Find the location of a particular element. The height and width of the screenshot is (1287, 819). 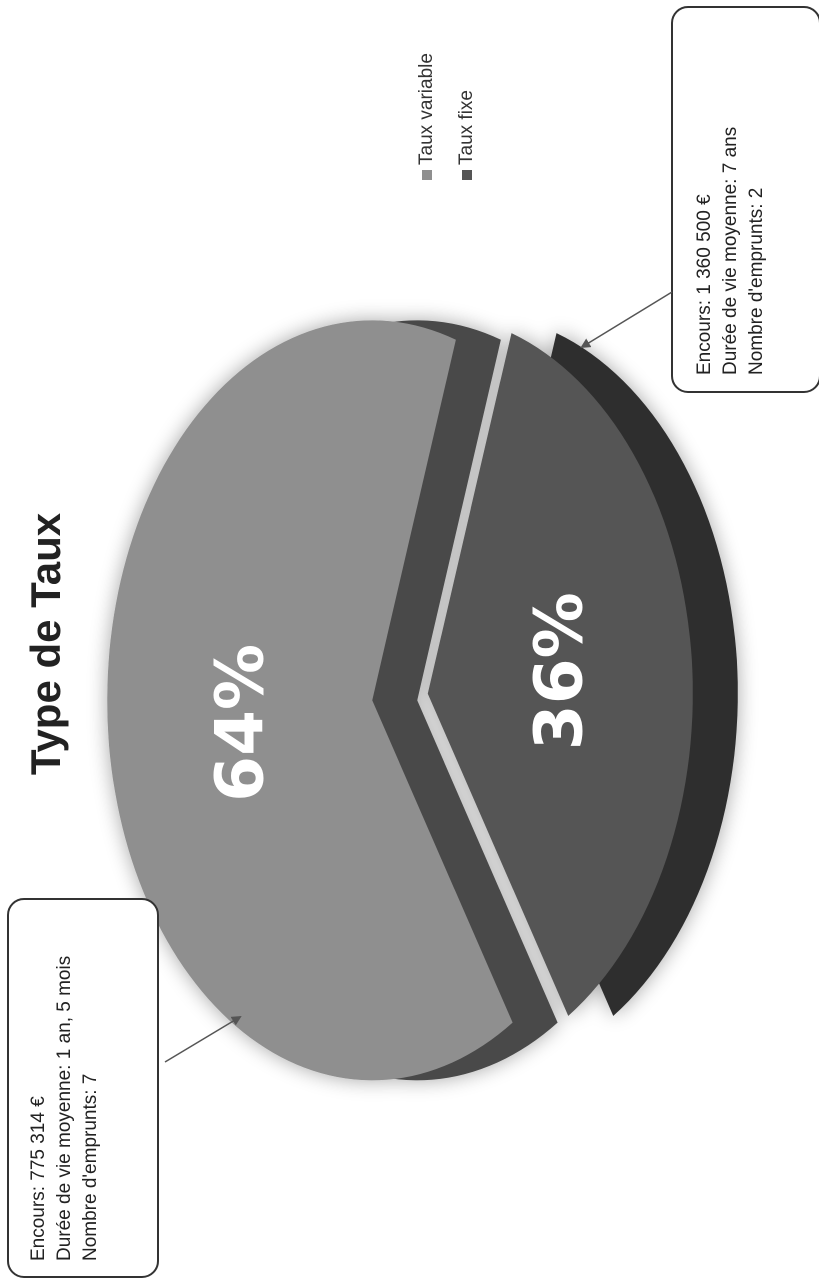

callout-variable-line-2: Durée de vie moyenne: 7 ans is located at coordinates (730, 251).